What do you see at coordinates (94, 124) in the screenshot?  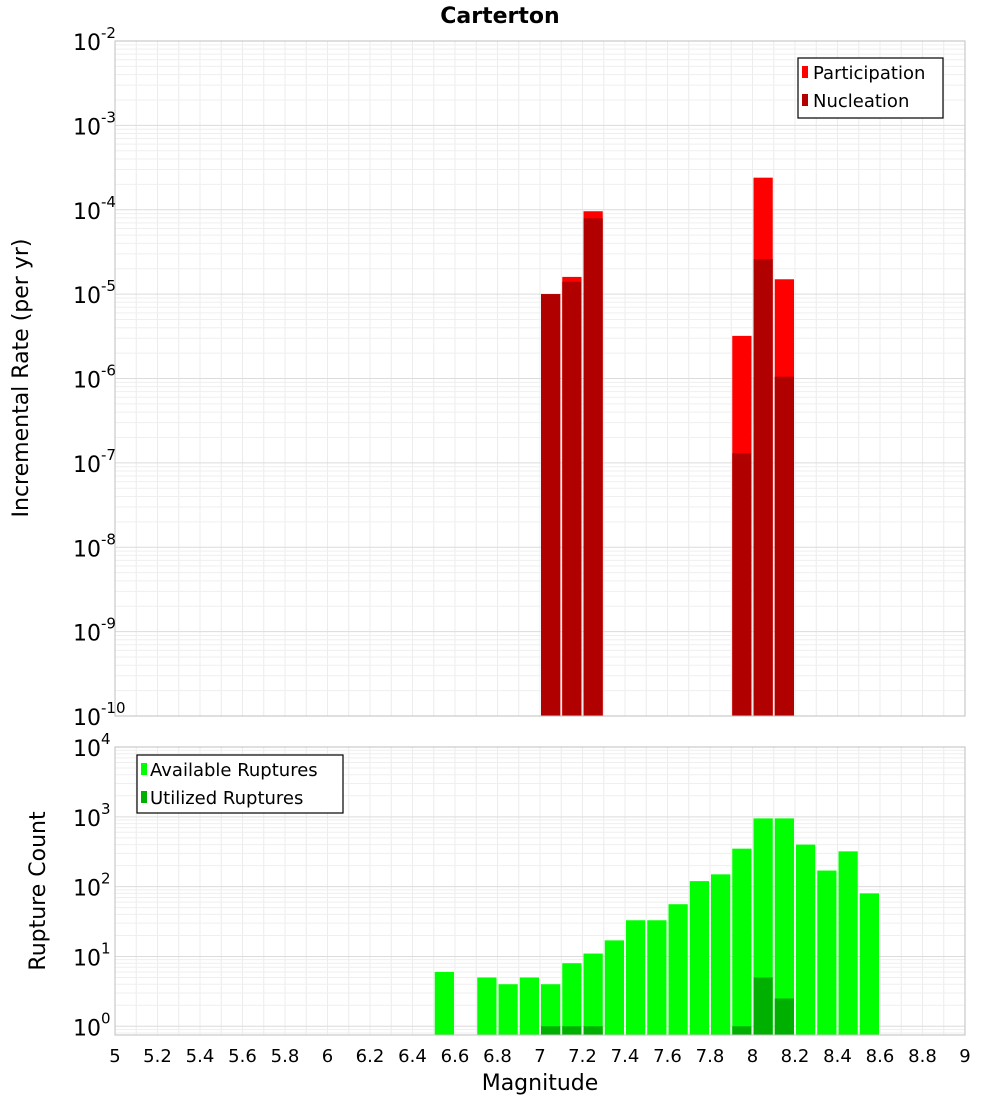 I see `top-y-tick-label: 10⁻³` at bounding box center [94, 124].